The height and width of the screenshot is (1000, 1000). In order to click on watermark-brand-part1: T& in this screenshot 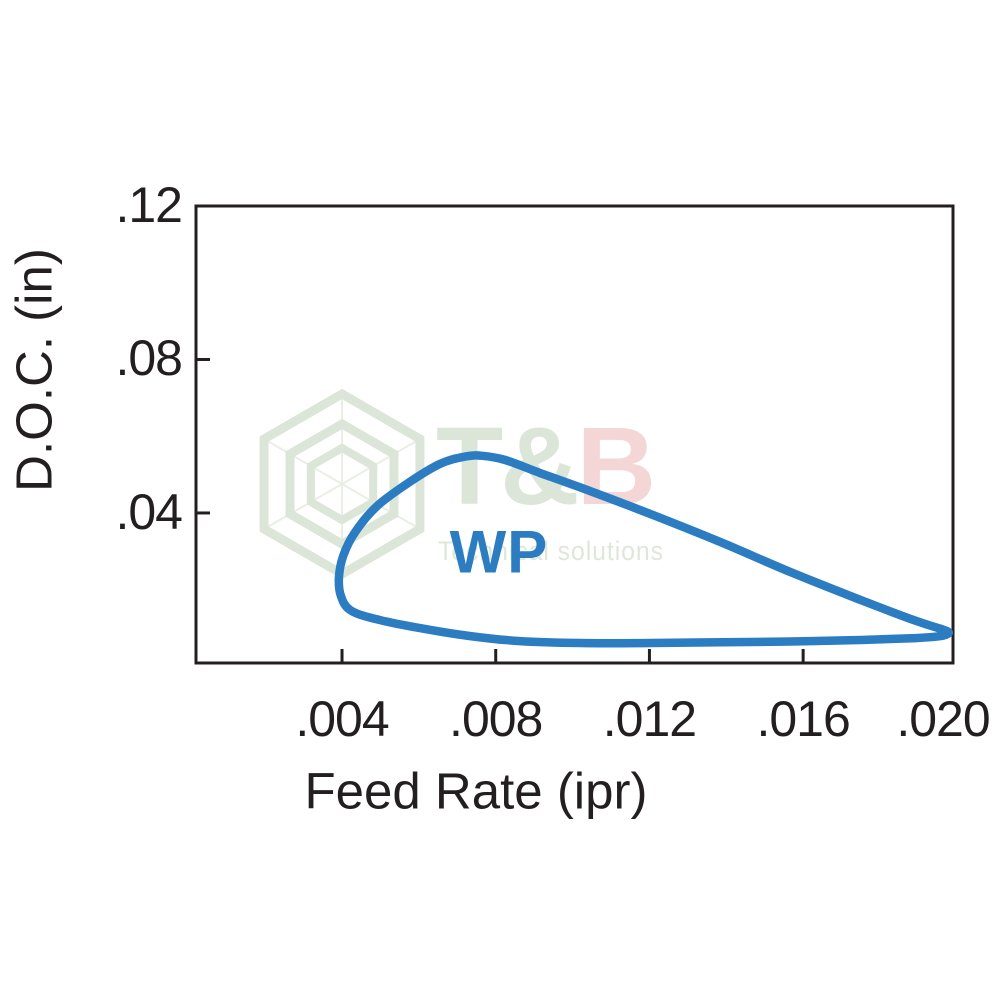, I will do `click(508, 466)`.